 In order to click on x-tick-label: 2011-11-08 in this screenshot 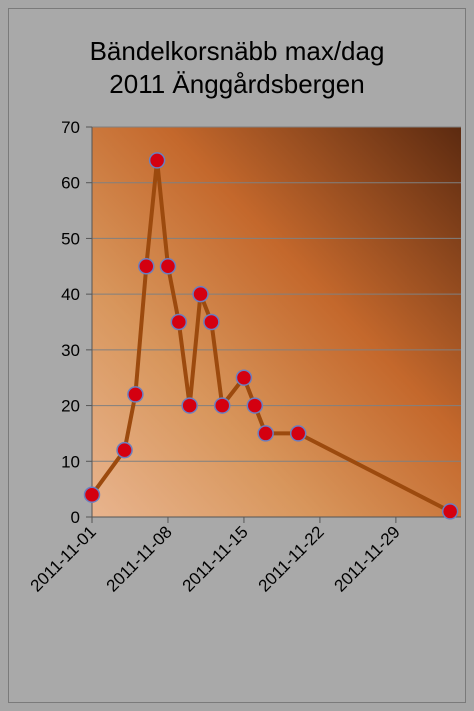, I will do `click(139, 558)`.